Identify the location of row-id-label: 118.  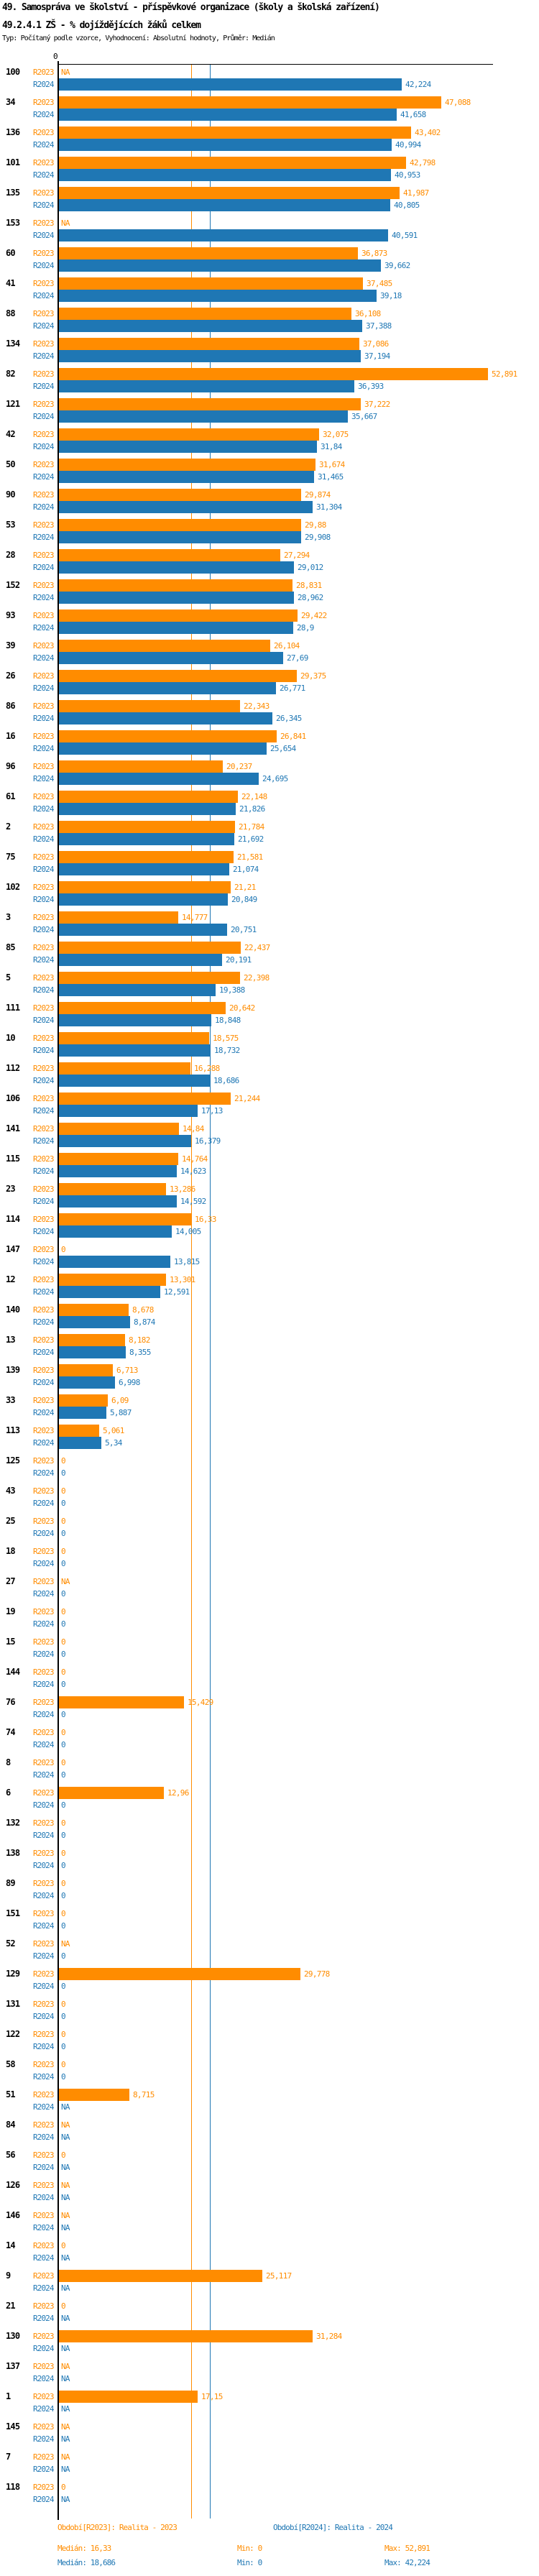
(13, 2487).